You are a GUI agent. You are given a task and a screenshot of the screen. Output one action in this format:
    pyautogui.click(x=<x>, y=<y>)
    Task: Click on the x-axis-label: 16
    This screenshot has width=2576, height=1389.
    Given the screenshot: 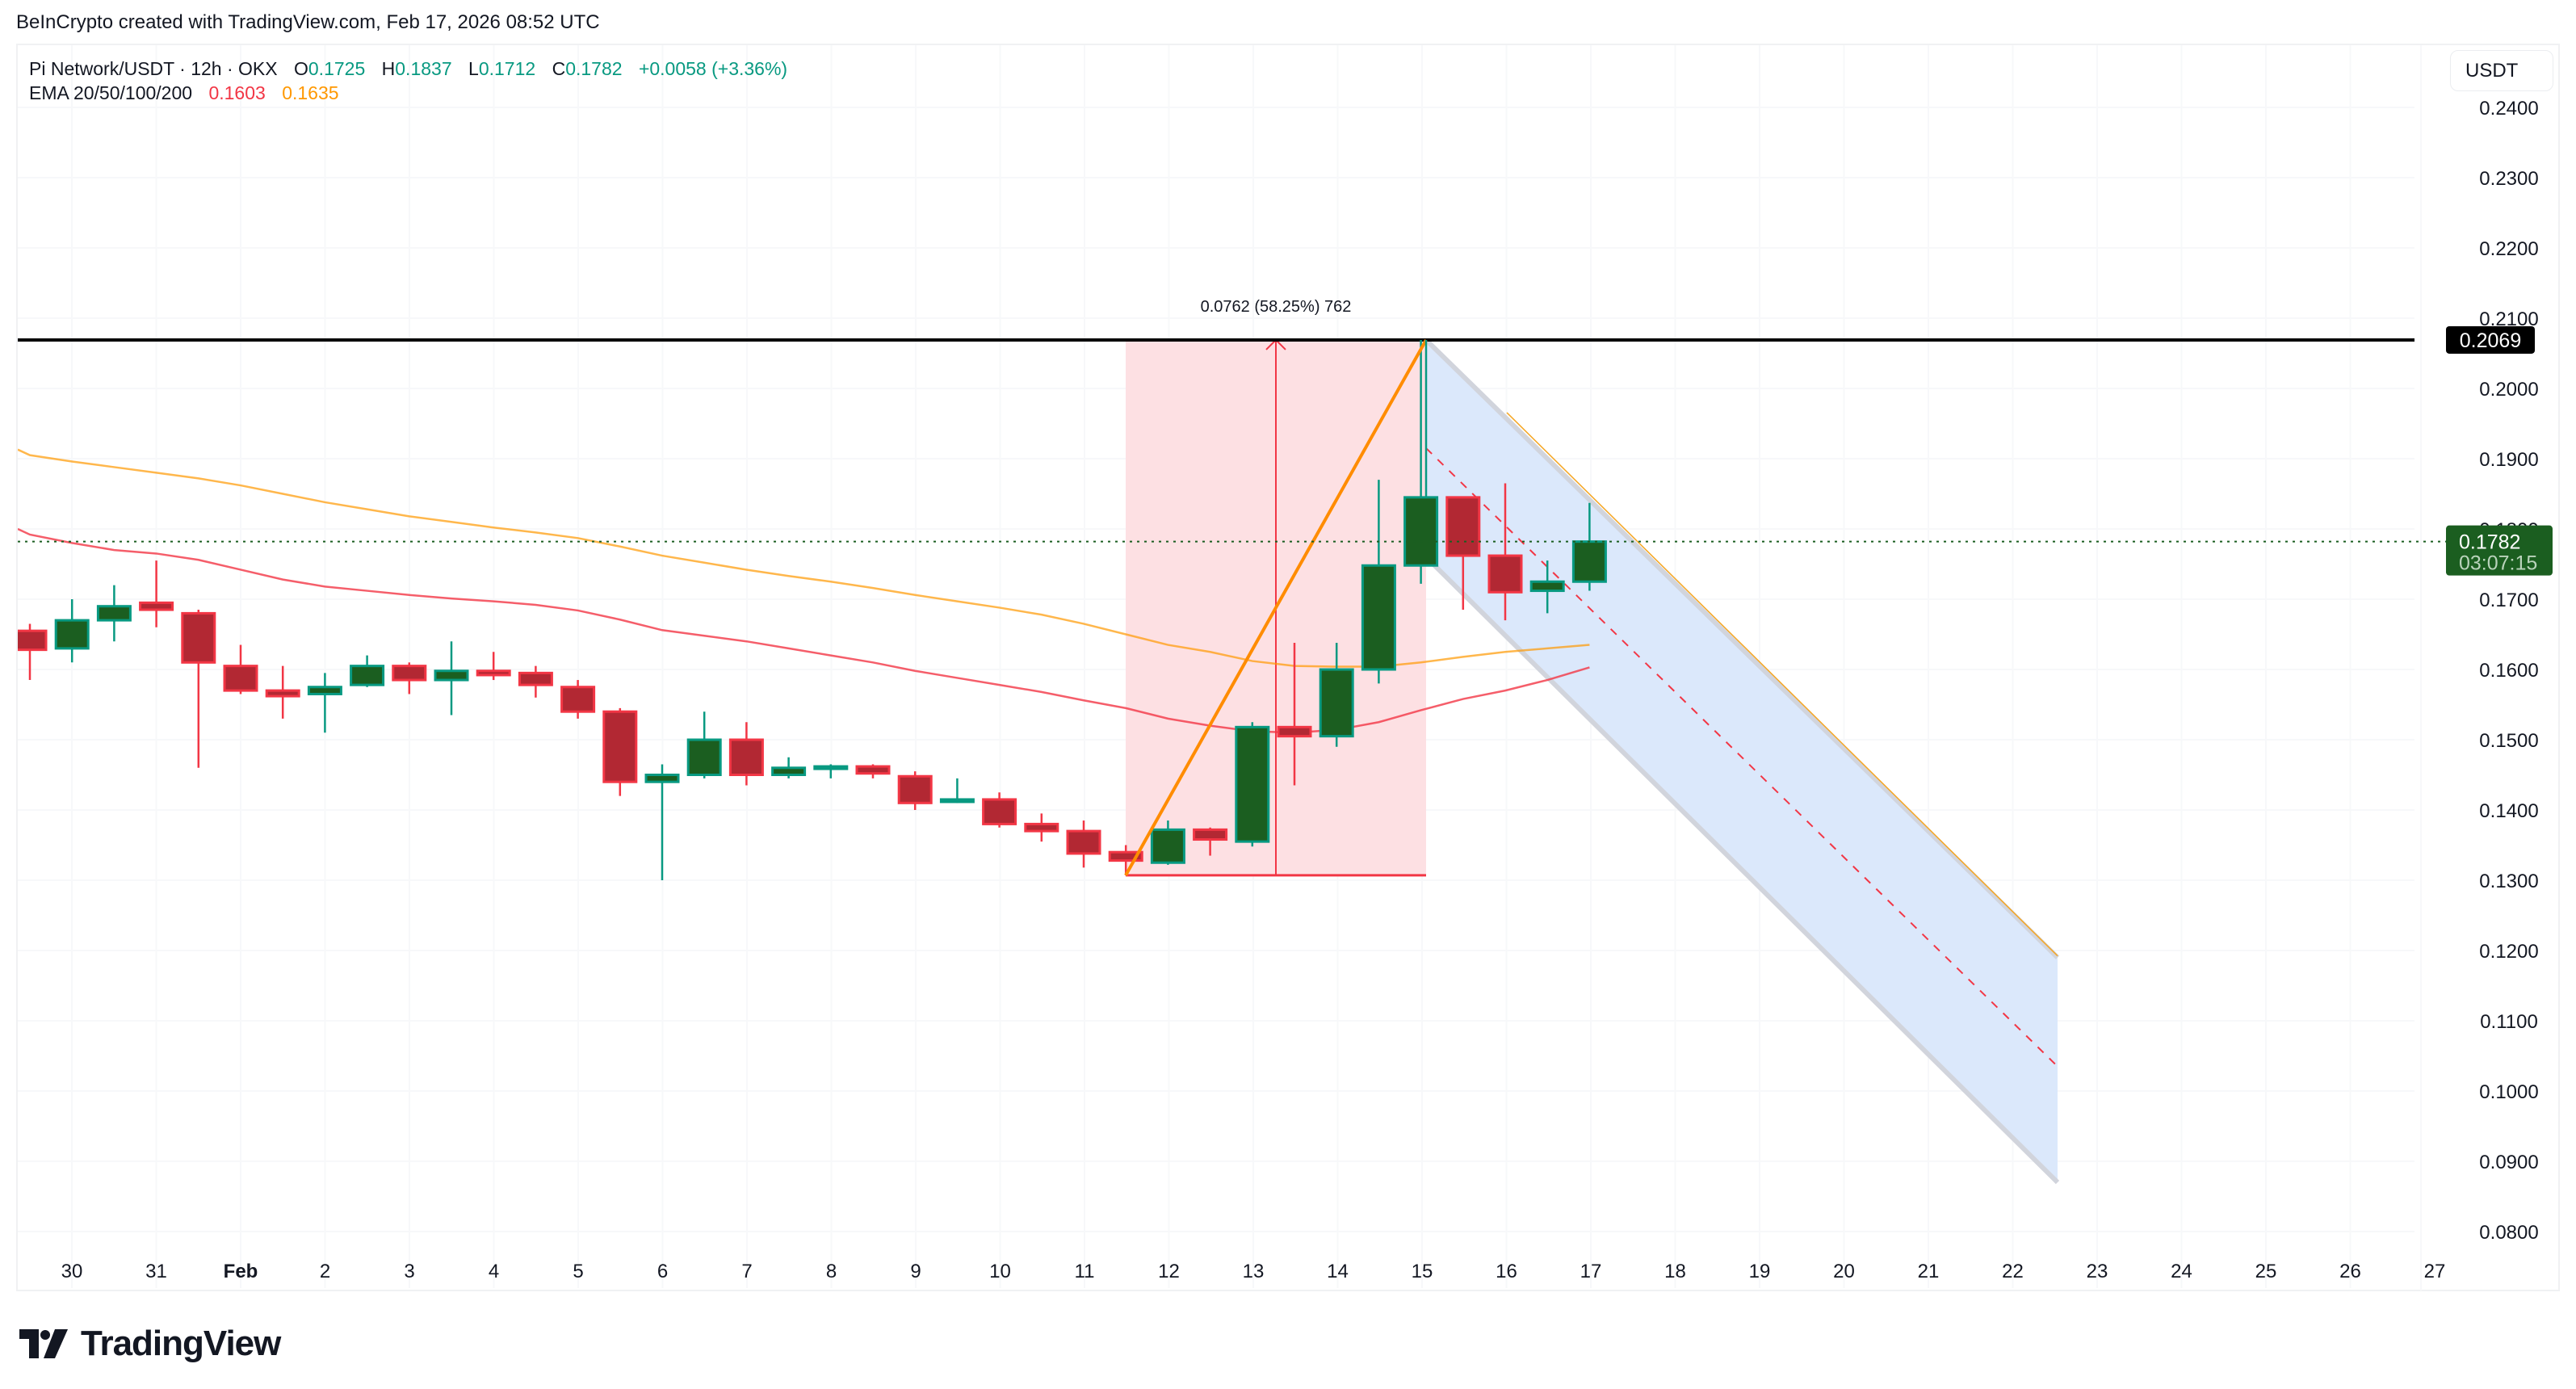 What is the action you would take?
    pyautogui.click(x=1506, y=1272)
    